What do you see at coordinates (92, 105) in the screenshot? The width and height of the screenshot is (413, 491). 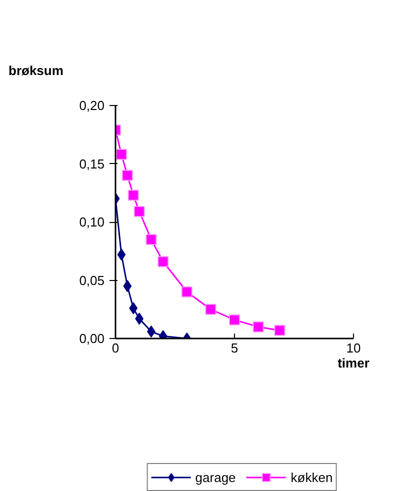 I see `y-tick-label: 0,20` at bounding box center [92, 105].